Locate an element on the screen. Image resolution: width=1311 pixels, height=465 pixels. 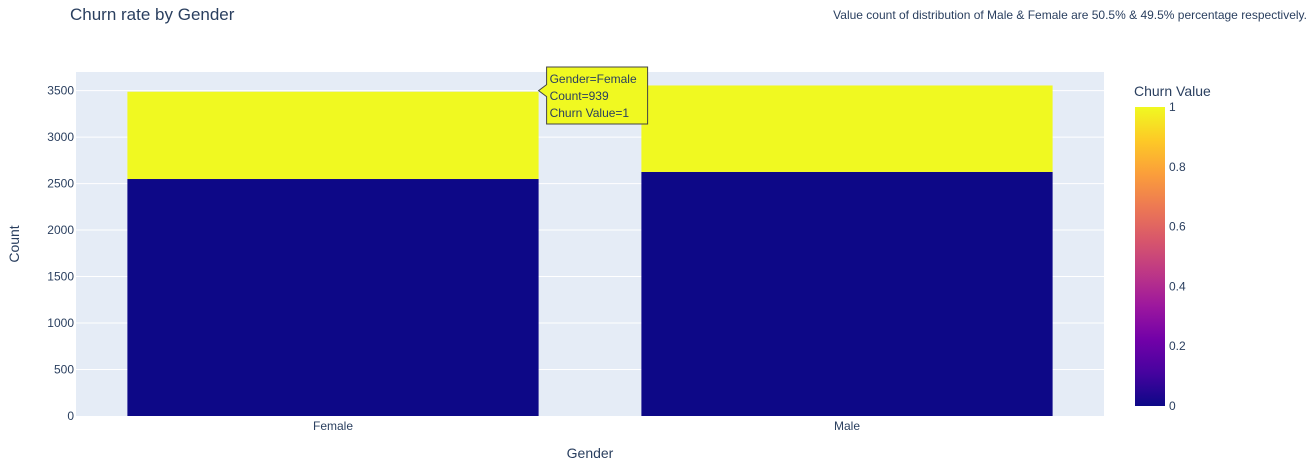
hover-line: Gender=Female is located at coordinates (593, 79).